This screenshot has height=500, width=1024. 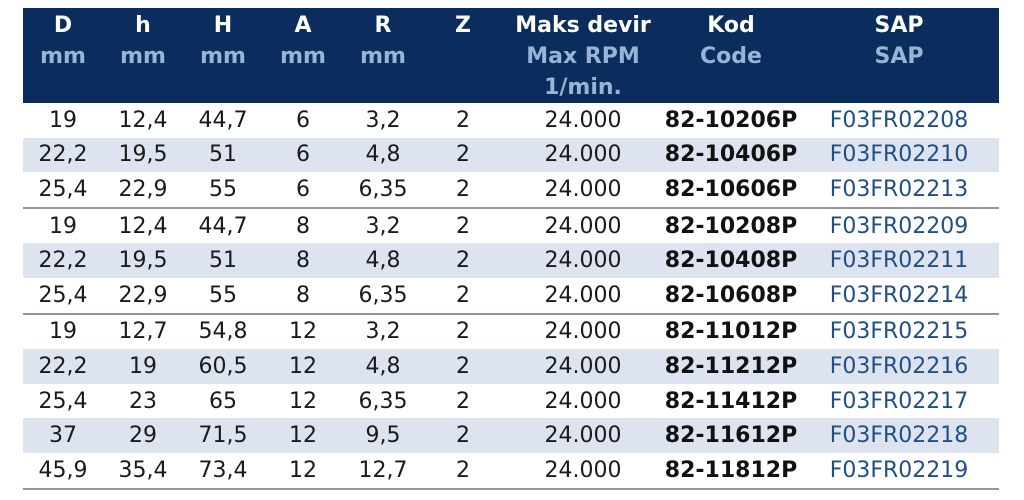 I want to click on header-unit-label: Max RPM, so click(x=583, y=56).